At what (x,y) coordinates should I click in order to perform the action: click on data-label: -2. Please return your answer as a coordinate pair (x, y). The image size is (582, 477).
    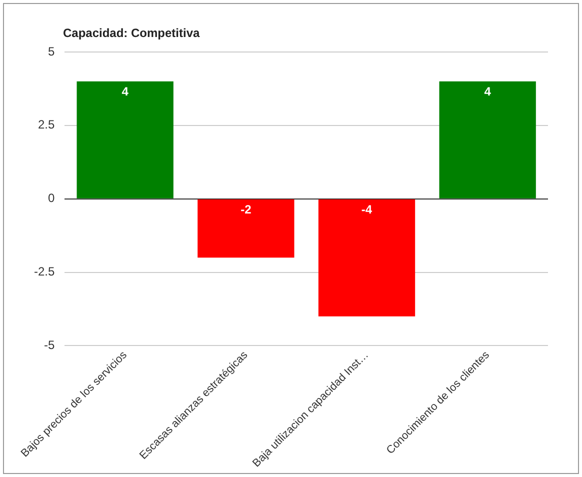
    Looking at the image, I should click on (246, 209).